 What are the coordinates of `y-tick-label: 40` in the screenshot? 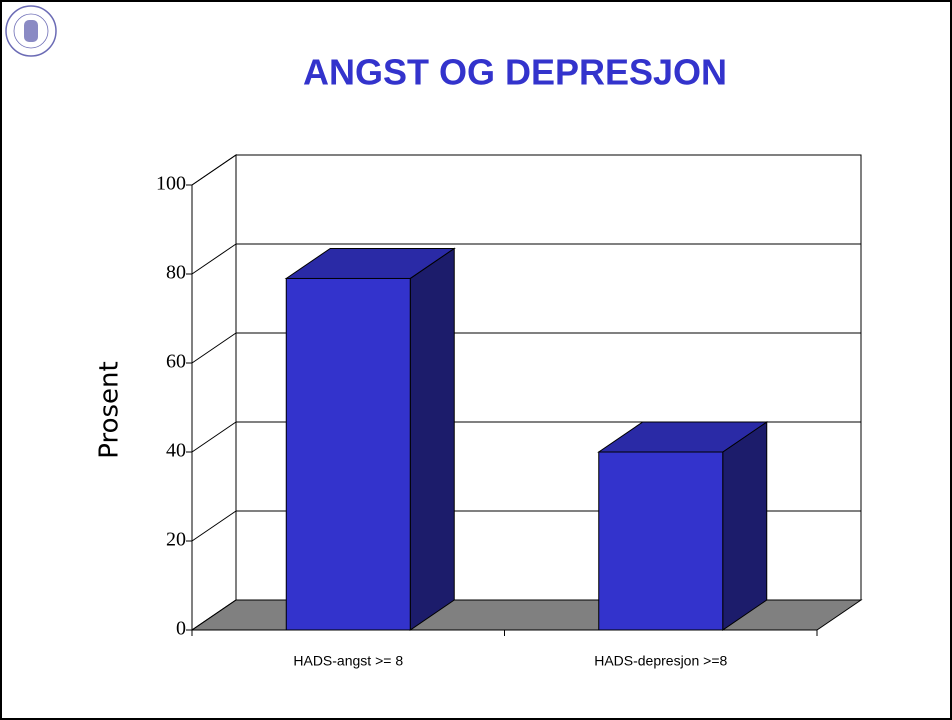 It's located at (176, 451).